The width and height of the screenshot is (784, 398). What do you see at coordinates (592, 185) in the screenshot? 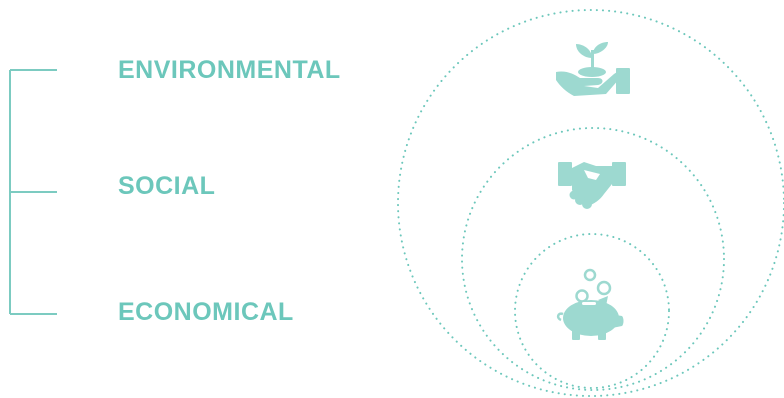
I see `handshake-icon` at bounding box center [592, 185].